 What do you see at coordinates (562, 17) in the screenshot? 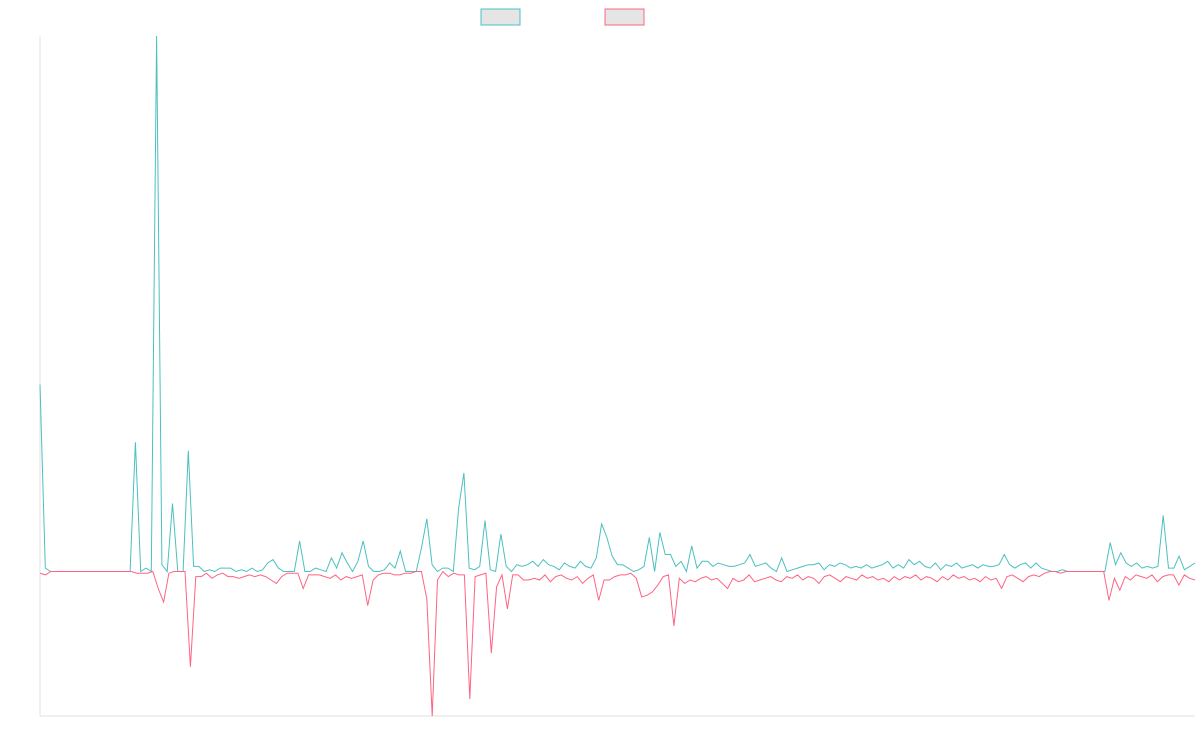
I see `legend` at bounding box center [562, 17].